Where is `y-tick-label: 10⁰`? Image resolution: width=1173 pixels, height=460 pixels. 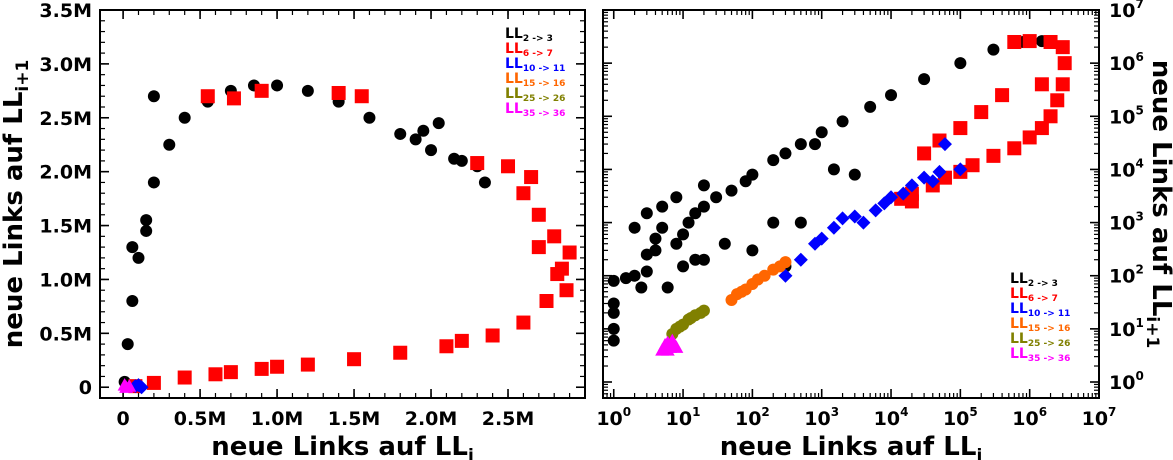
y-tick-label: 10⁰ is located at coordinates (1126, 381).